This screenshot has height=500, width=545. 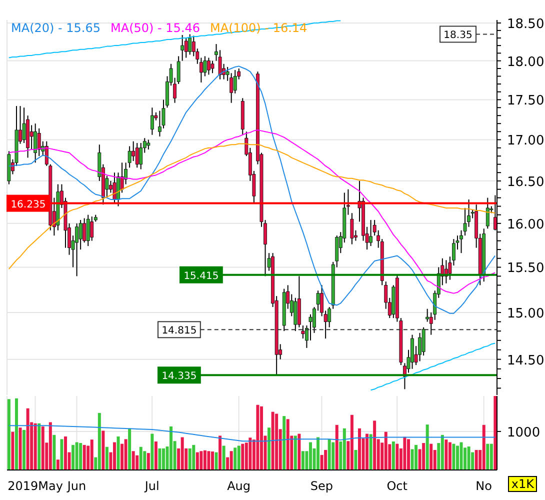 What do you see at coordinates (484, 486) in the screenshot?
I see `x-tick-label: No` at bounding box center [484, 486].